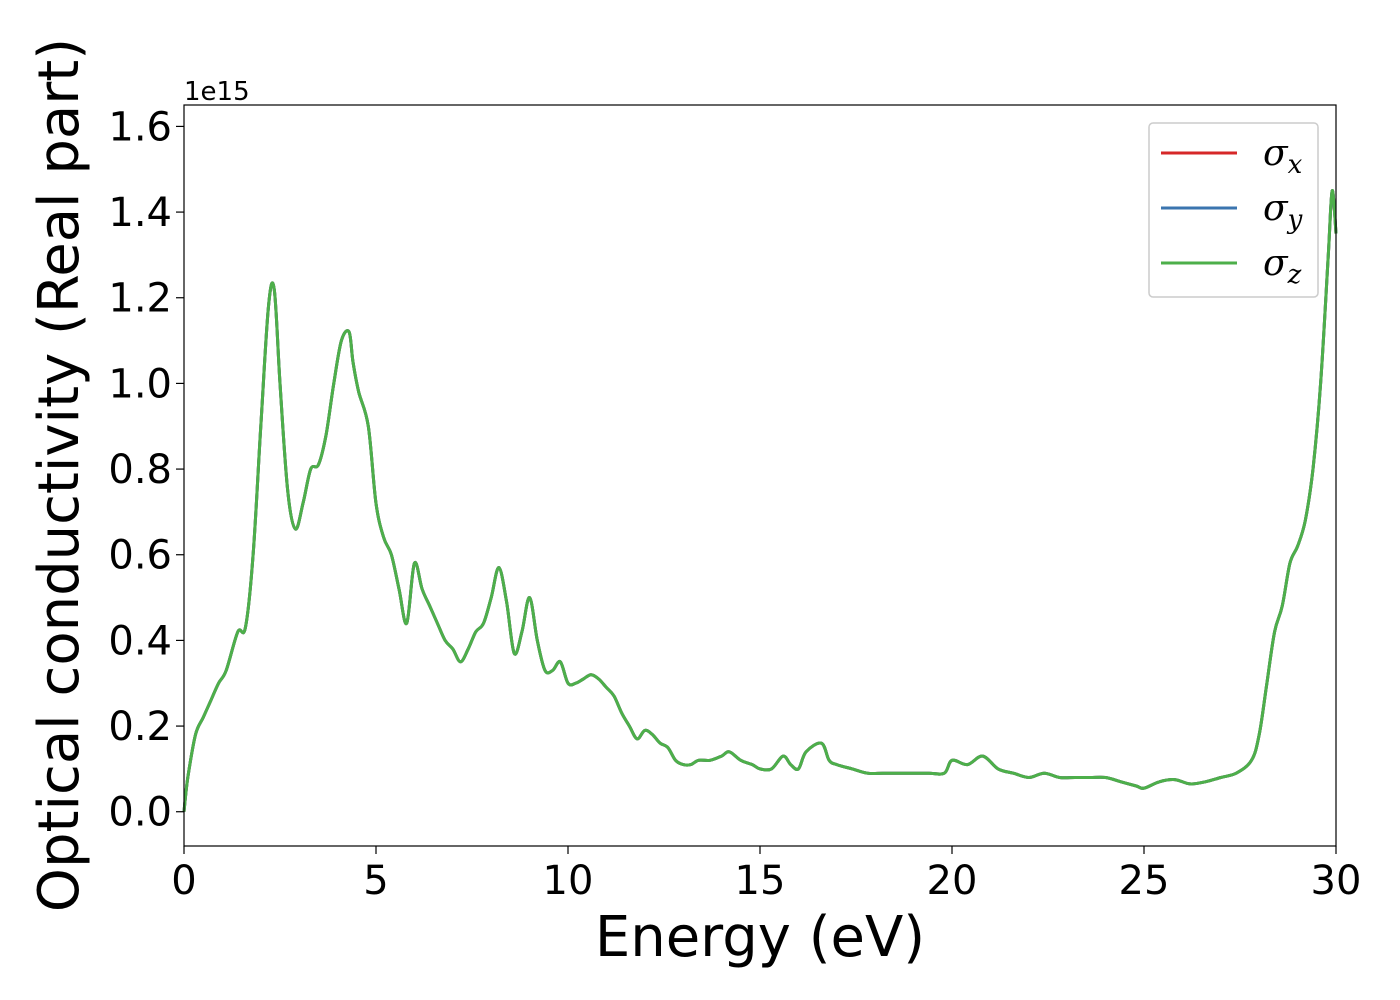  What do you see at coordinates (1144, 881) in the screenshot?
I see `x-tick-label: 25` at bounding box center [1144, 881].